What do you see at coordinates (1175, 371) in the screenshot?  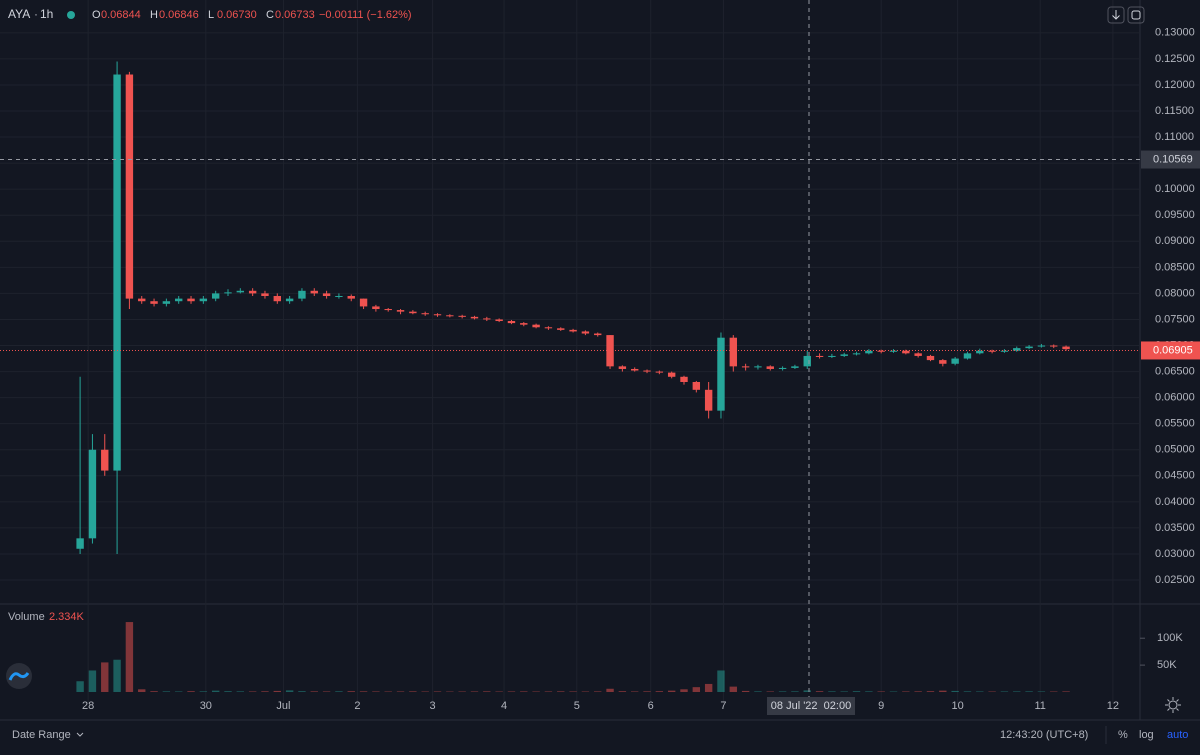 I see `y-tick-label: 0.06500` at bounding box center [1175, 371].